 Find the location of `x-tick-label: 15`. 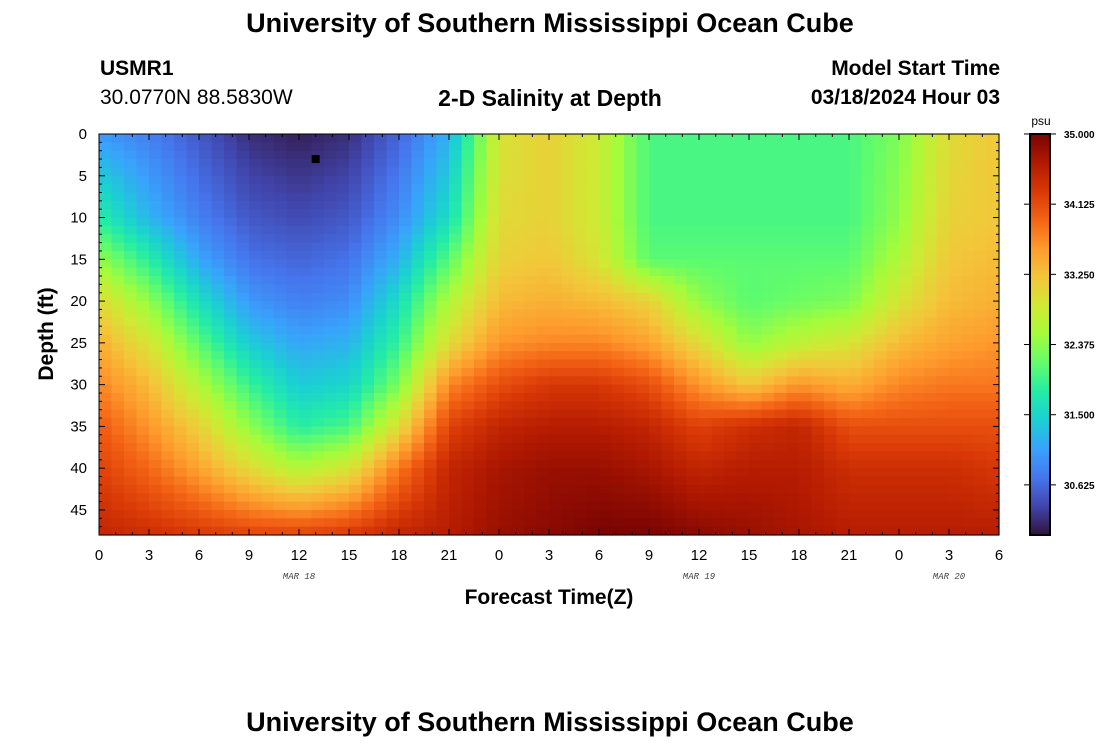

x-tick-label: 15 is located at coordinates (749, 555).